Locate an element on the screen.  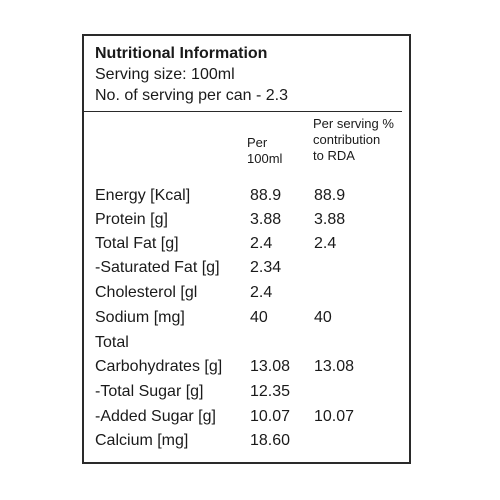
nutrient-name: -Saturated Fat [g] is located at coordinates (157, 267).